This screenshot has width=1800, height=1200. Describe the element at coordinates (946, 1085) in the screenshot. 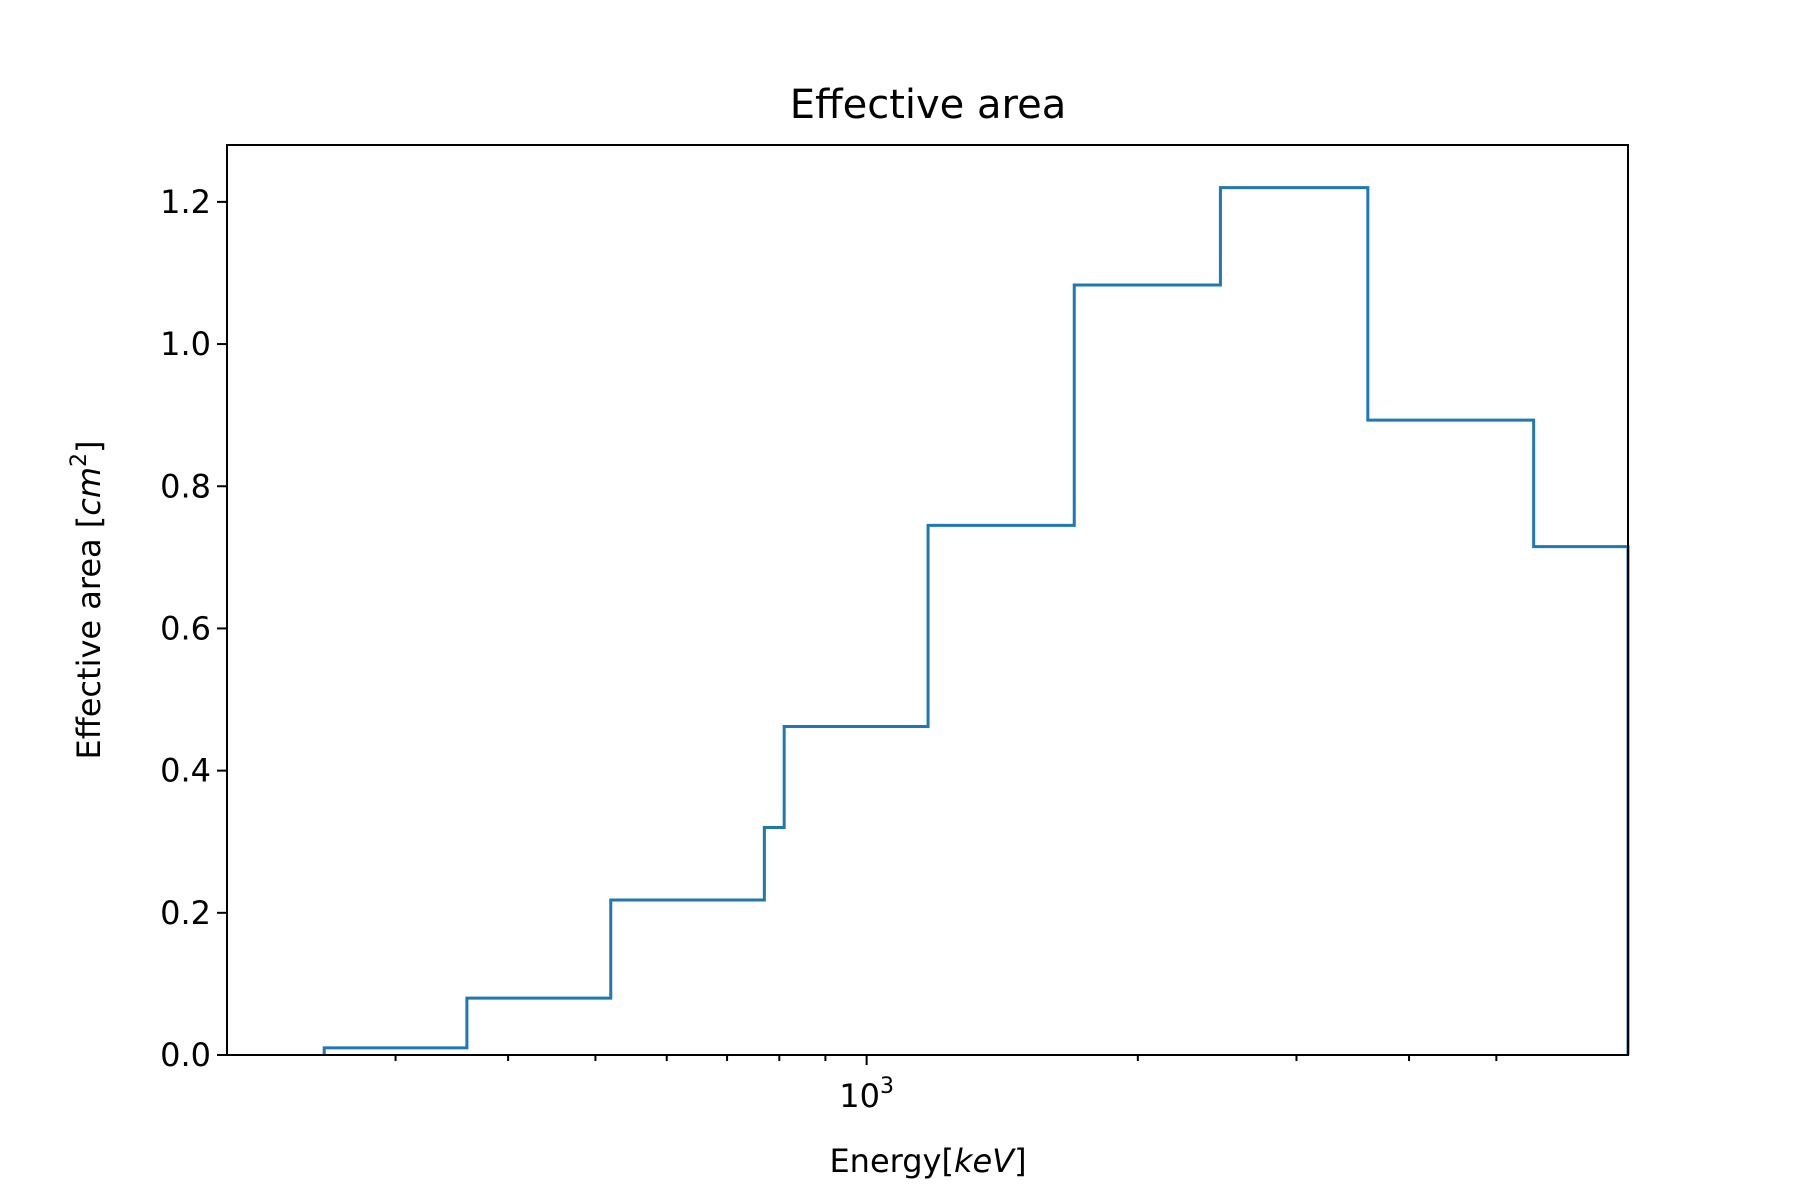

I see `x-axis-ticks: 103` at that location.